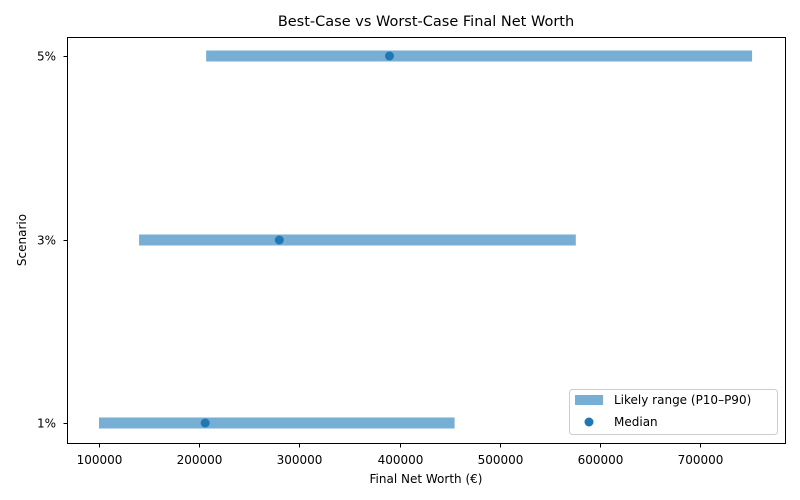 The height and width of the screenshot is (500, 800). I want to click on legend-box, so click(673, 412).